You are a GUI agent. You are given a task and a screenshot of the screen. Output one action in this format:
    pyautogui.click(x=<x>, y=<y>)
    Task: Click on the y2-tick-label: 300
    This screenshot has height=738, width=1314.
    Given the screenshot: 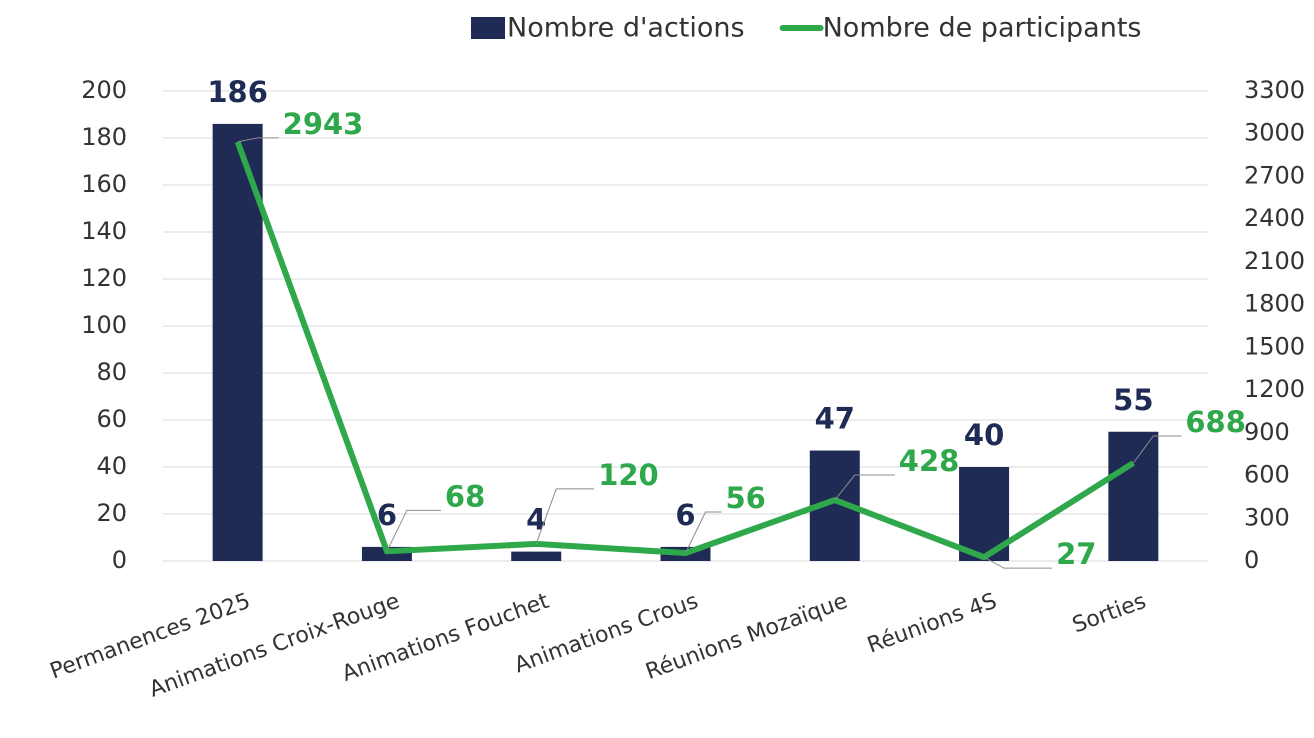 What is the action you would take?
    pyautogui.click(x=1267, y=517)
    